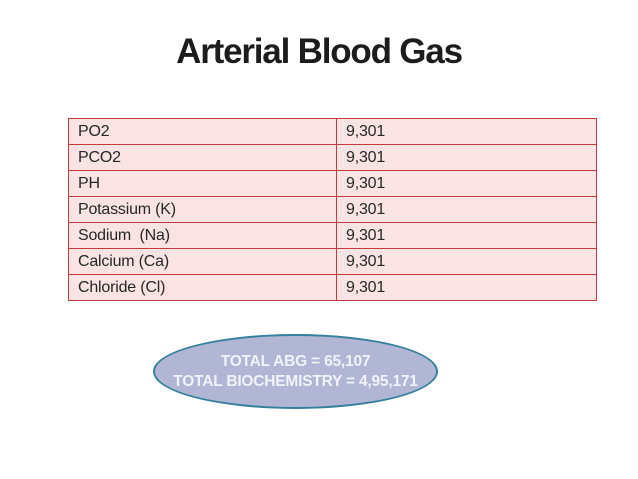 This screenshot has width=638, height=479. I want to click on parameter-label-cell: Chloride (Cl), so click(202, 287).